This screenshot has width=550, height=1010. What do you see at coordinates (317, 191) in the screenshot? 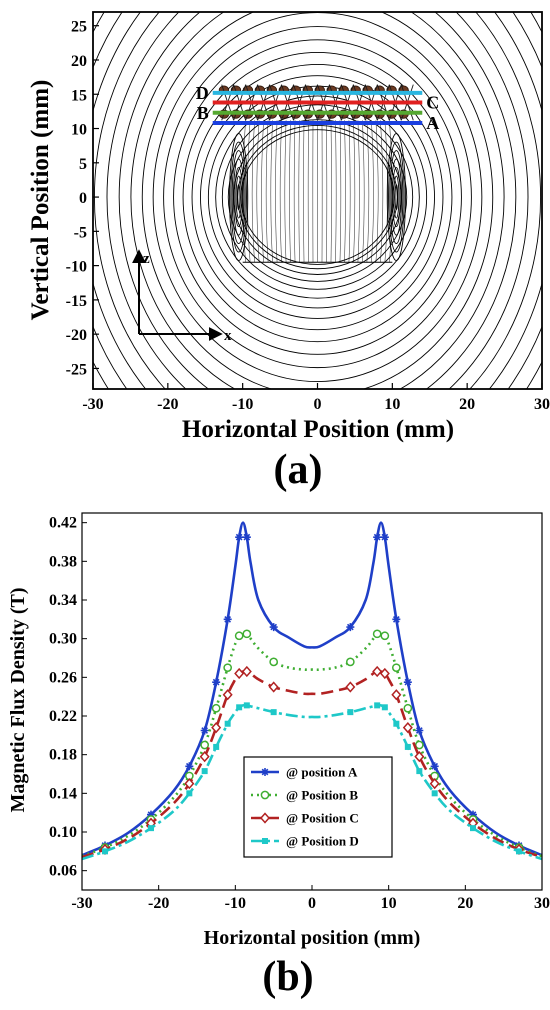
I see `magnet-core` at bounding box center [317, 191].